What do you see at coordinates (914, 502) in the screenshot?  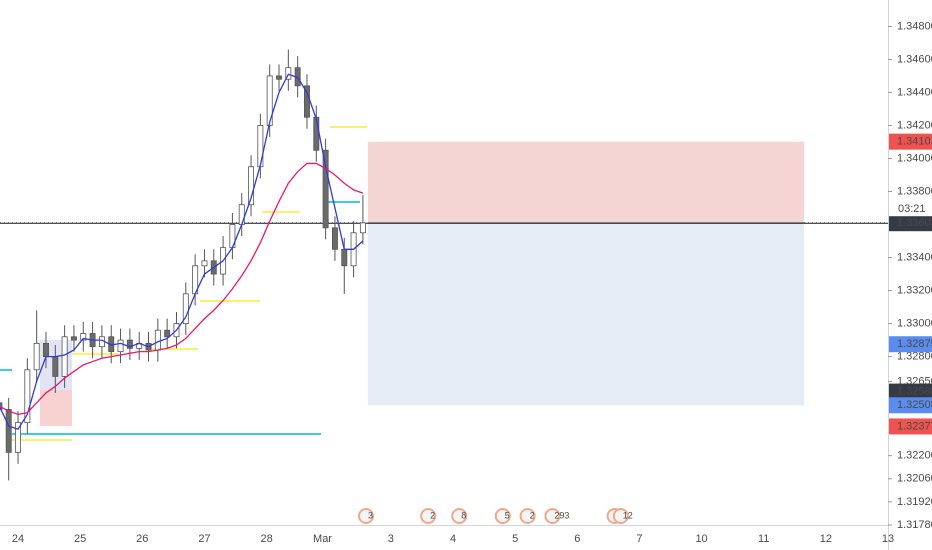 I see `y-tick-label: 1.31920` at bounding box center [914, 502].